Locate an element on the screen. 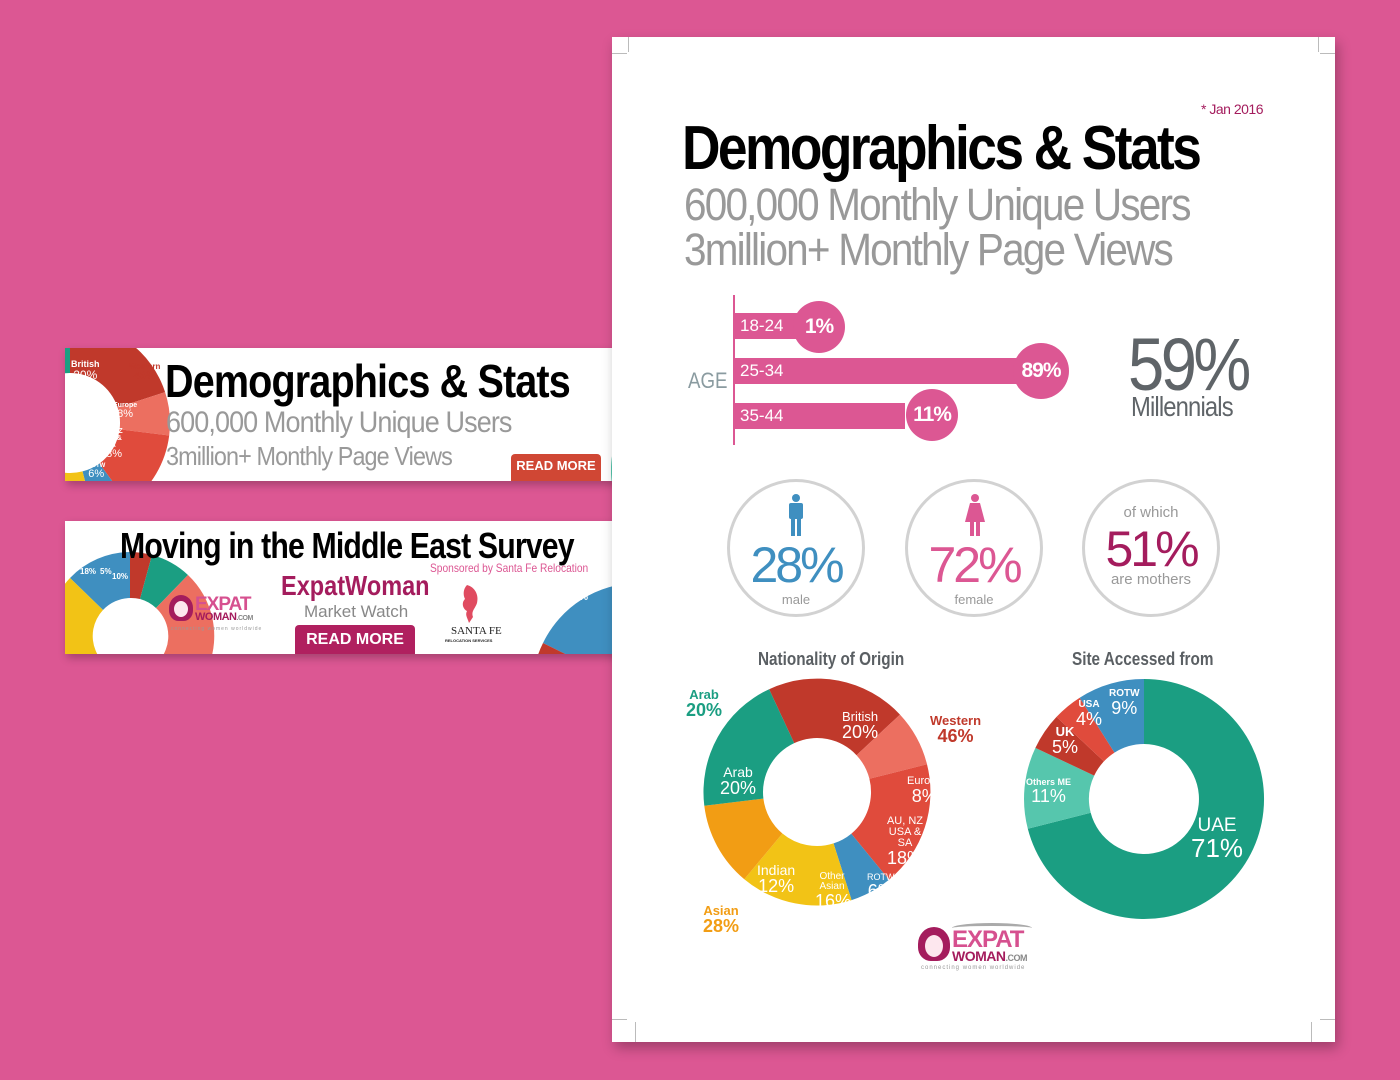  banner-views-line: 3million+ Monthly Page Views is located at coordinates (309, 456).